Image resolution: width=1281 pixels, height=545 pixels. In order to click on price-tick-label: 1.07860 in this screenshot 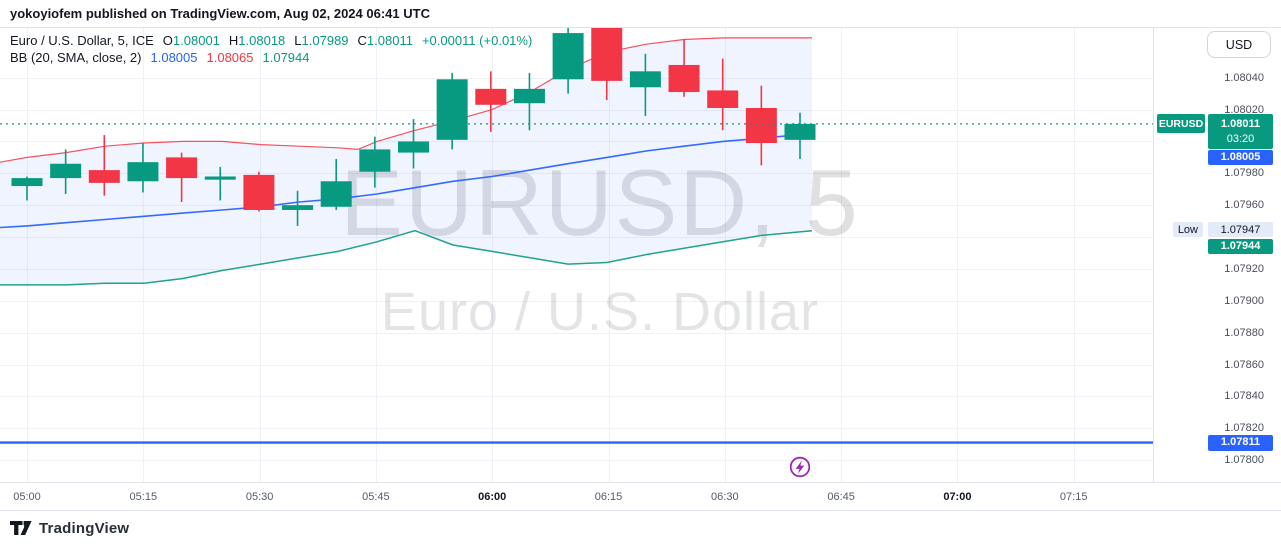, I will do `click(1244, 364)`.